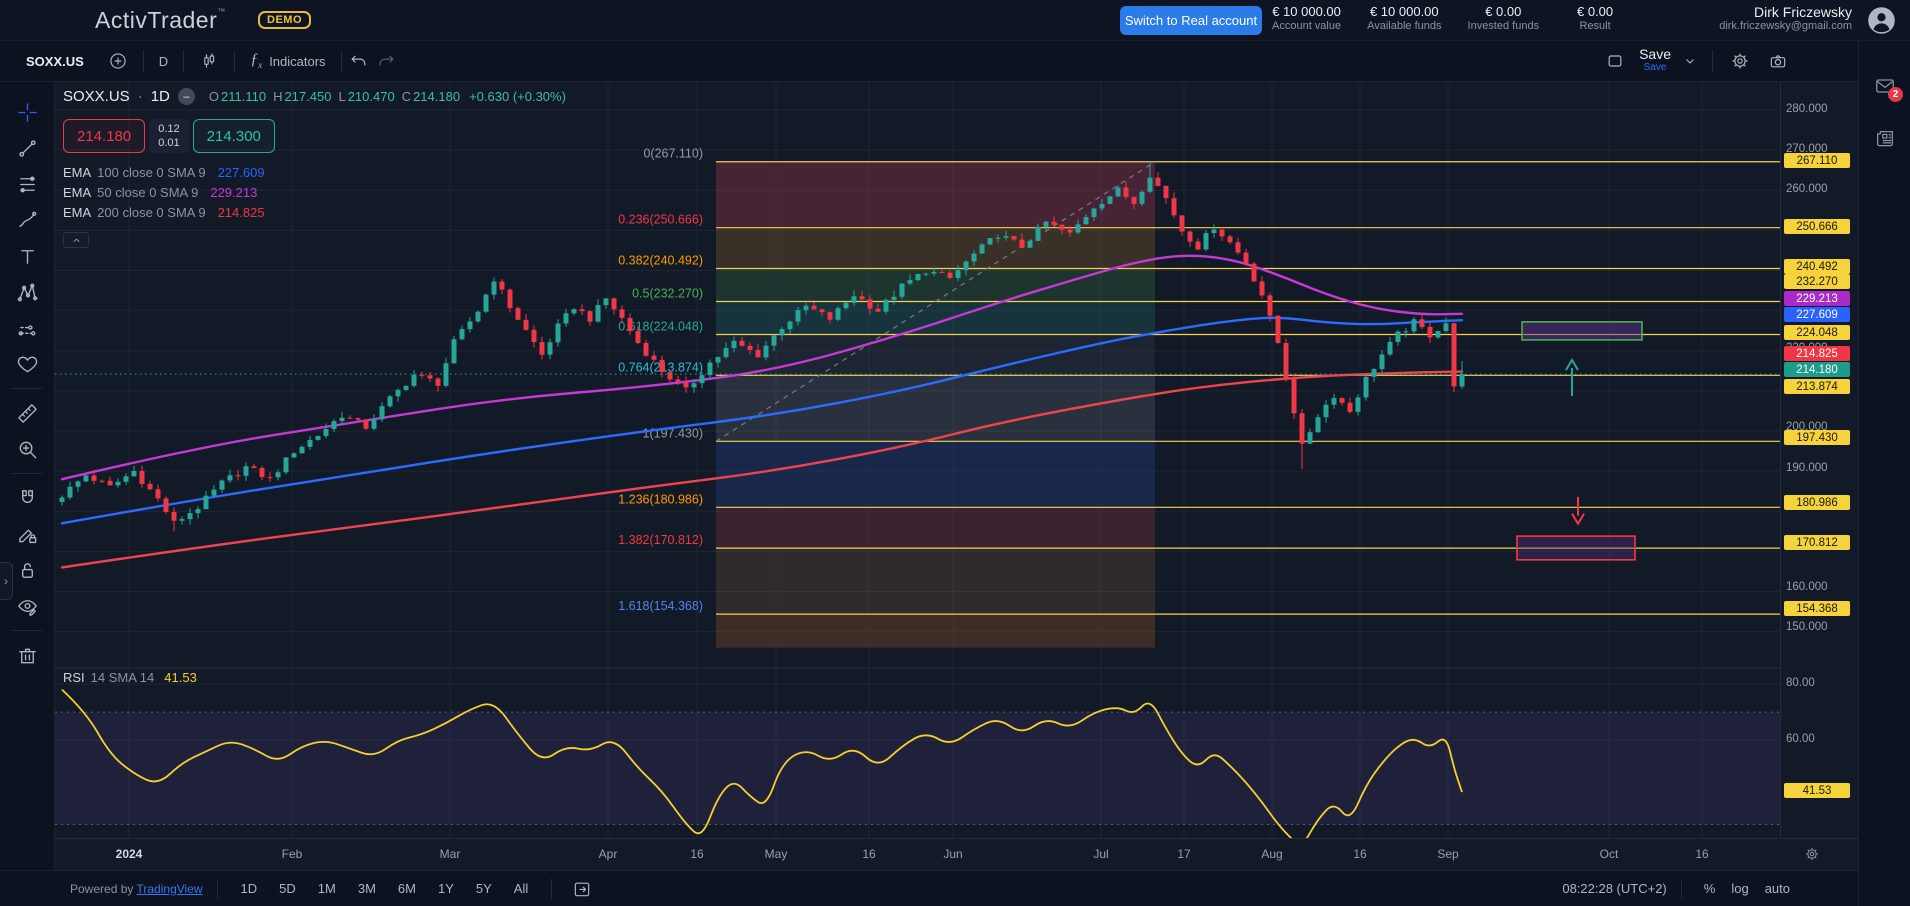 Image resolution: width=1910 pixels, height=906 pixels. What do you see at coordinates (660, 540) in the screenshot?
I see `fib-level-label: 1.382(170.812)` at bounding box center [660, 540].